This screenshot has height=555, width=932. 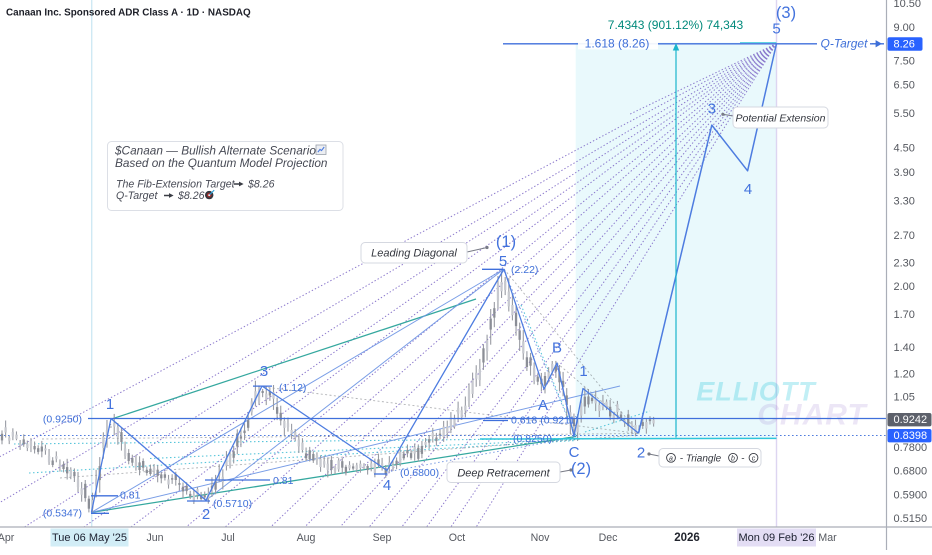 What do you see at coordinates (228, 538) in the screenshot?
I see `svg-text: Jul` at bounding box center [228, 538].